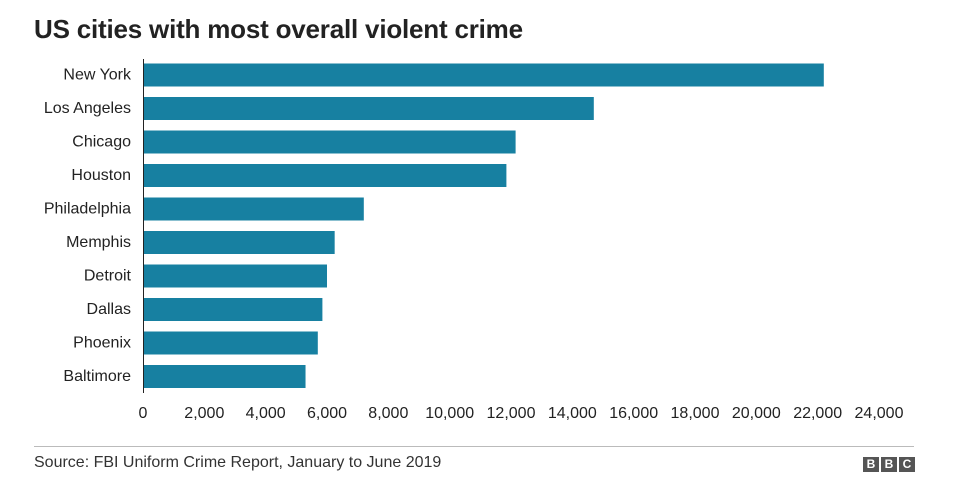  What do you see at coordinates (109, 309) in the screenshot?
I see `category-label: Dallas` at bounding box center [109, 309].